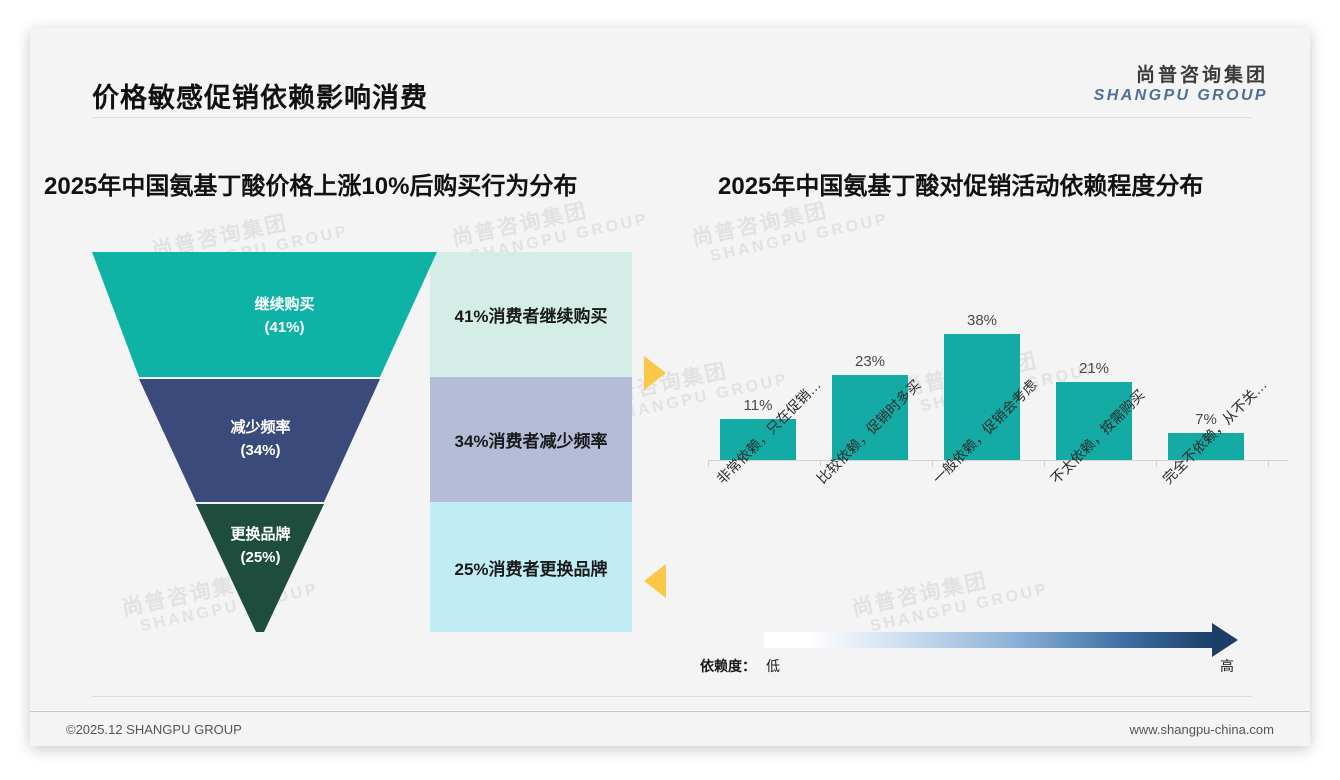 This screenshot has width=1340, height=780. Describe the element at coordinates (758, 405) in the screenshot. I see `bar-value-label: 11%` at that location.